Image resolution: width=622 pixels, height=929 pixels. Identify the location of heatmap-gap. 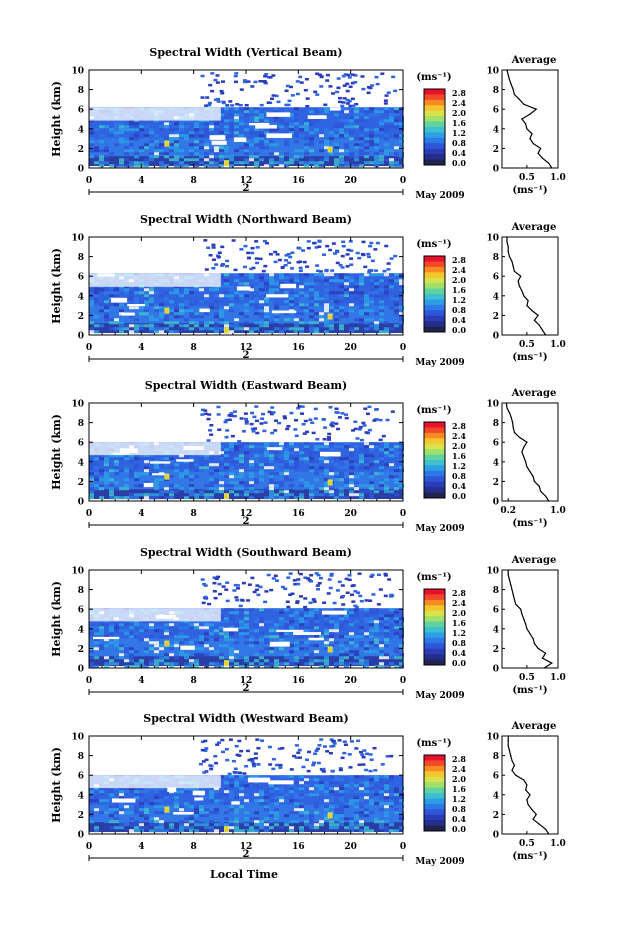
(281, 782).